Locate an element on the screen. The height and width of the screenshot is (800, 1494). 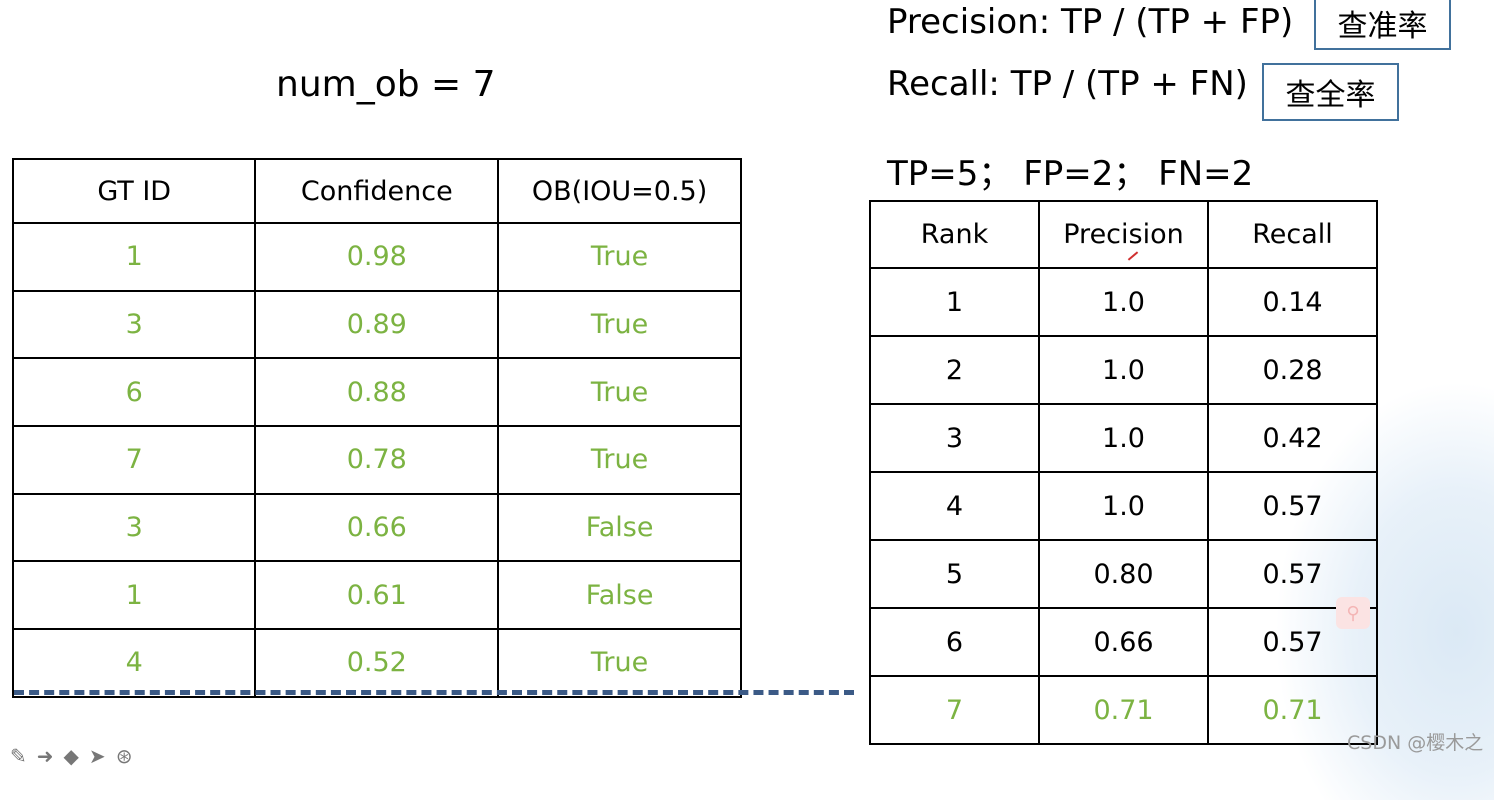
cell-precision: 0.71 is located at coordinates (1123, 710).